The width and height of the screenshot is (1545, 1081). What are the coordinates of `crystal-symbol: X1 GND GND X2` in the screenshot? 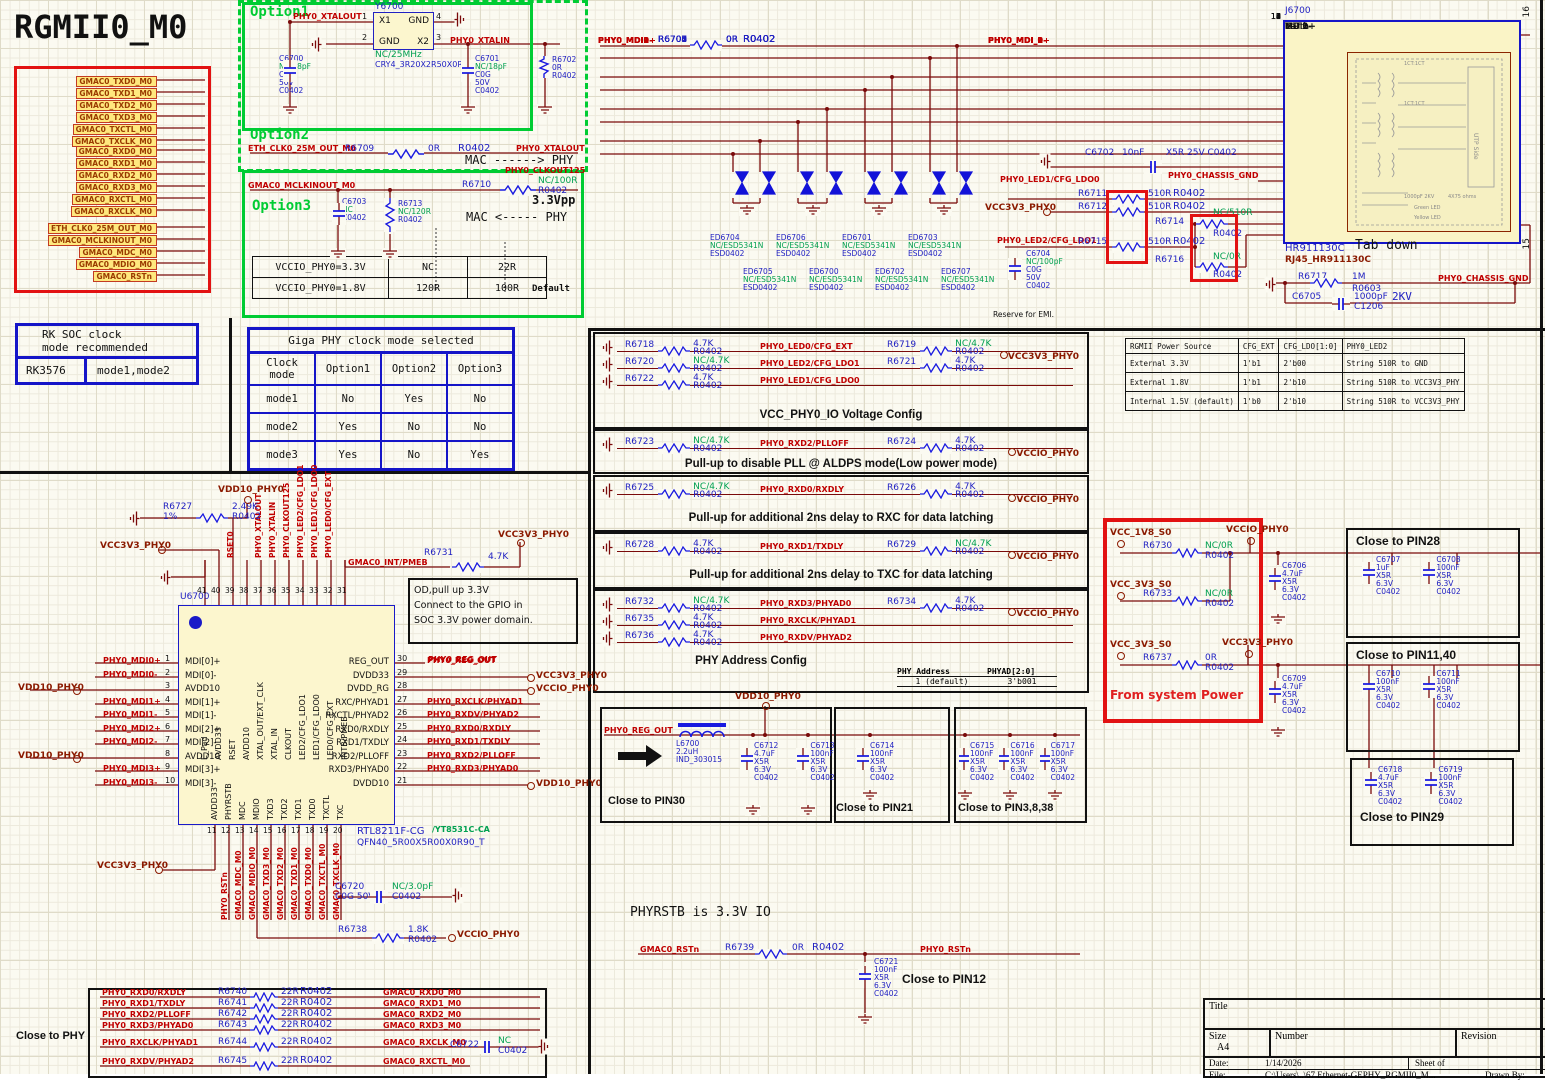 It's located at (403, 31).